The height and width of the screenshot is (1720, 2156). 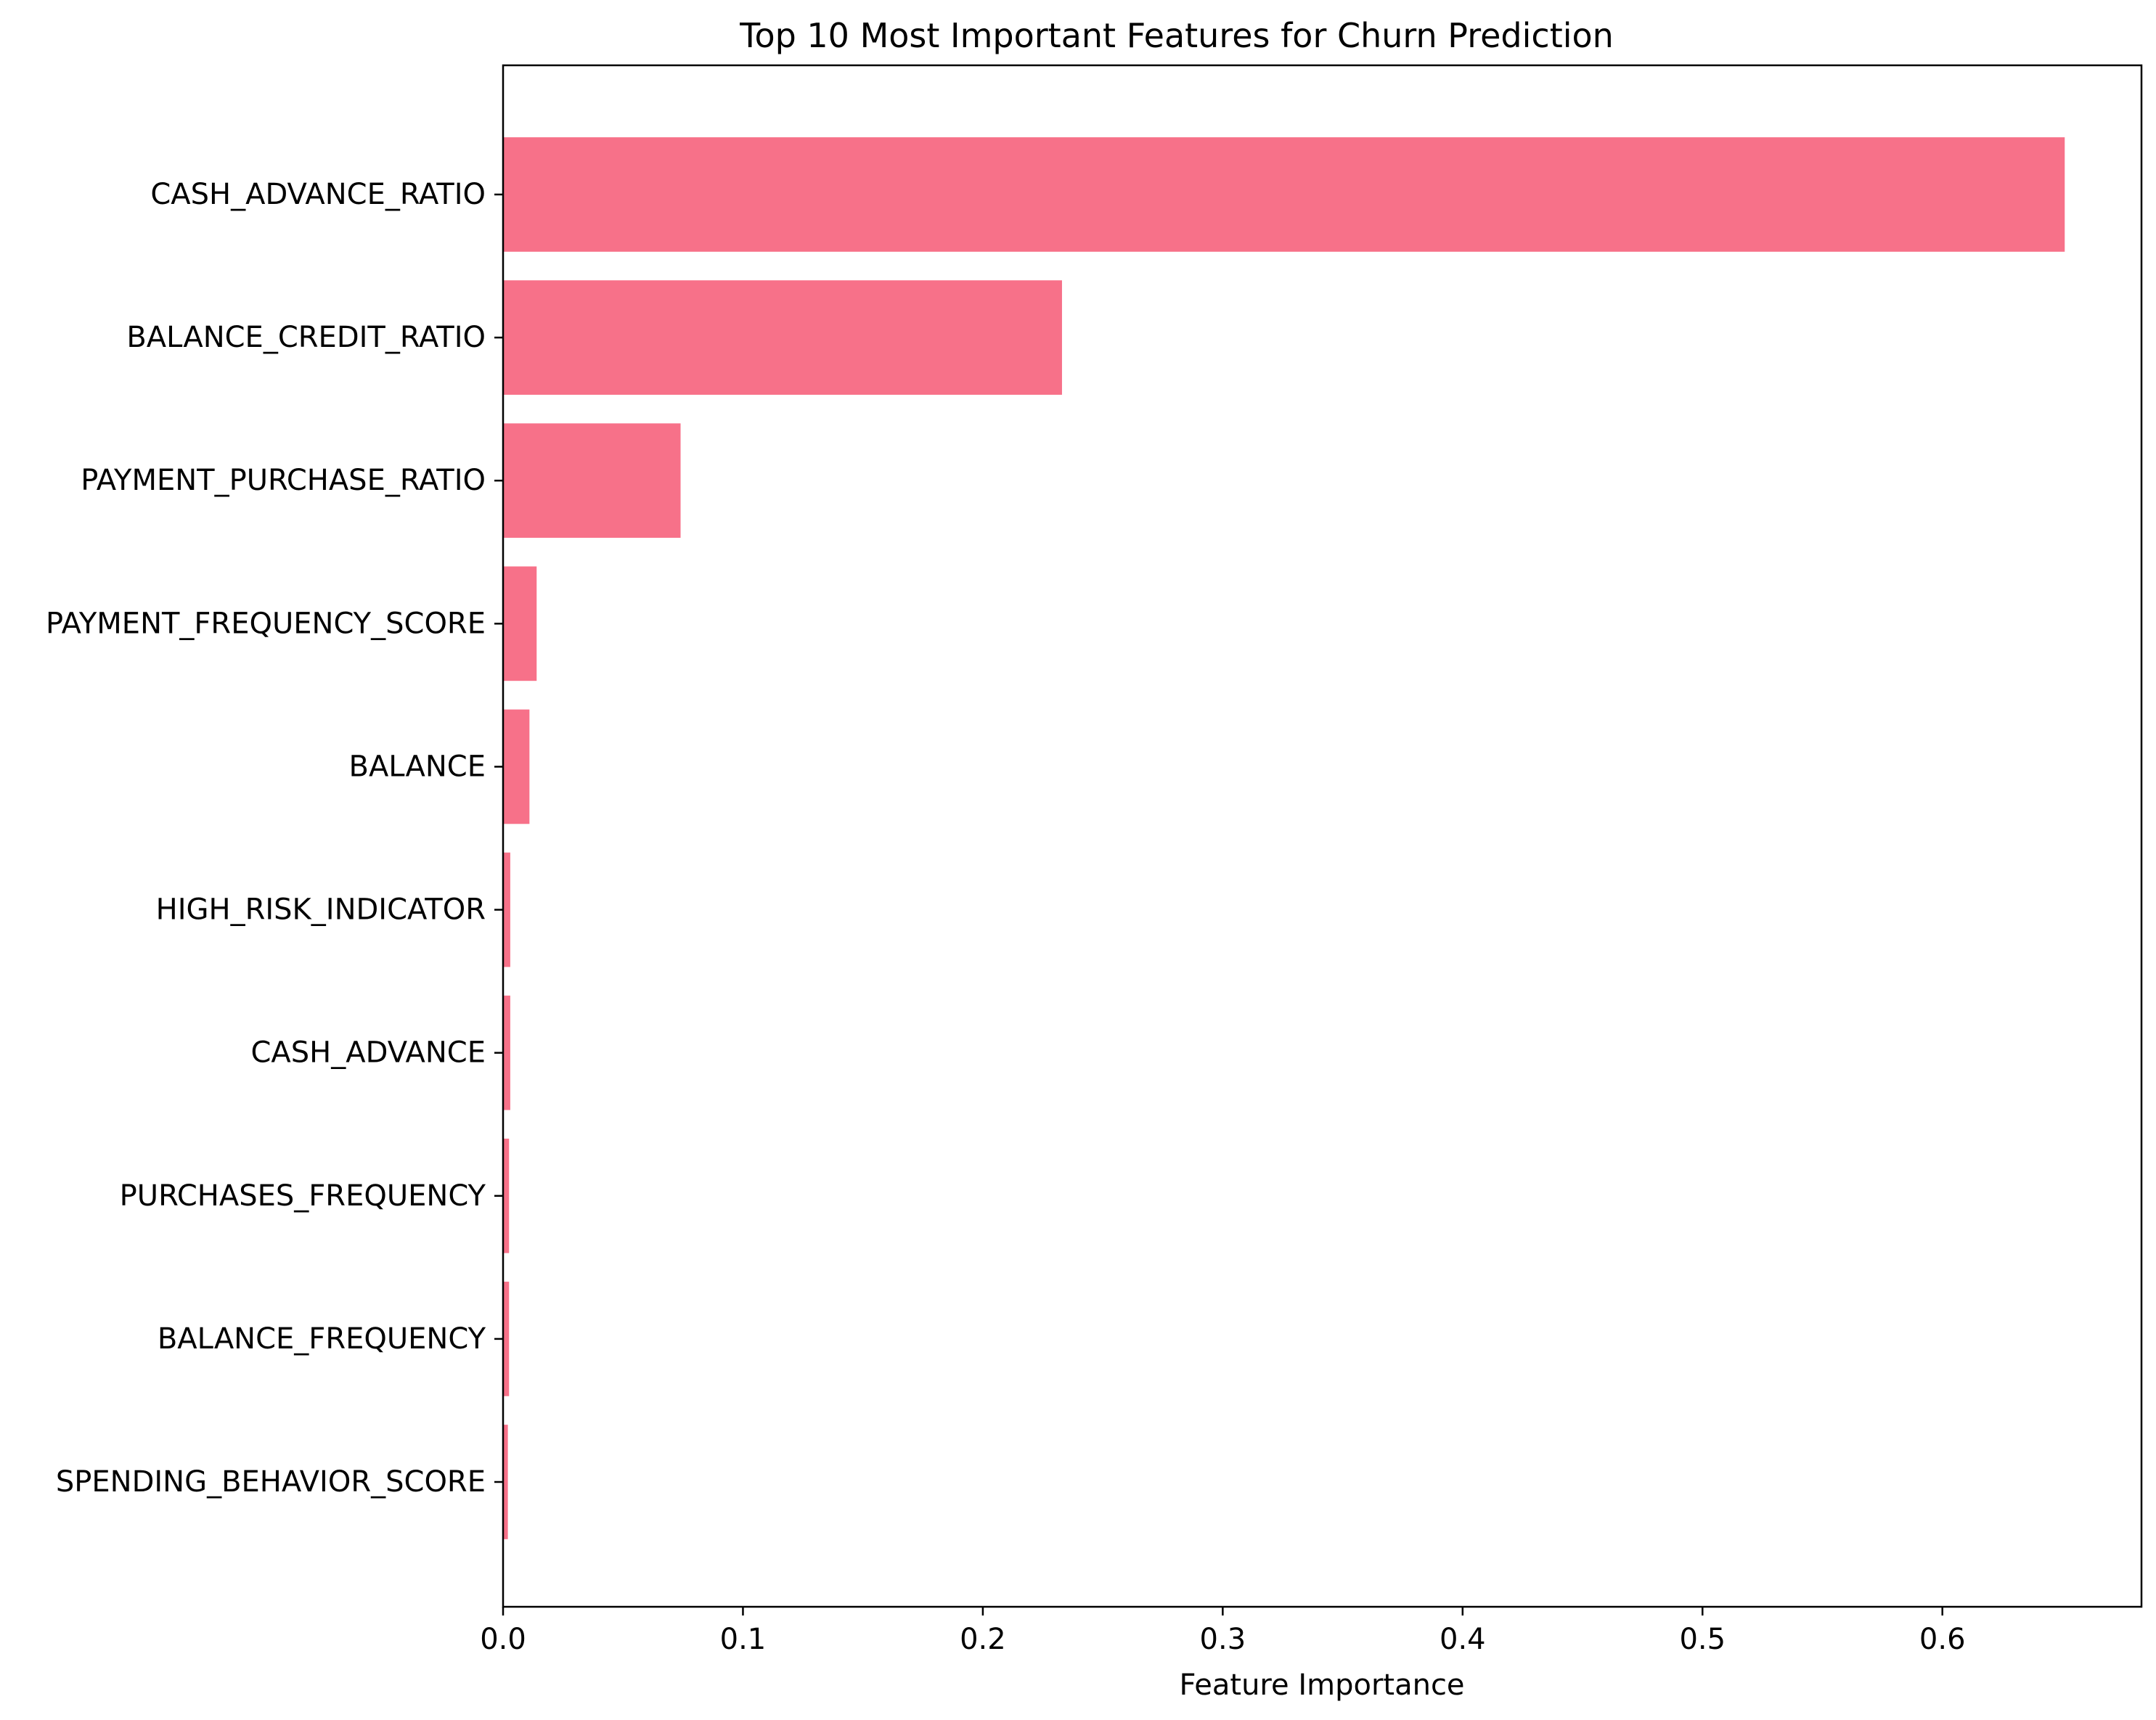 I want to click on bar-payment-frequency-score, so click(x=520, y=623).